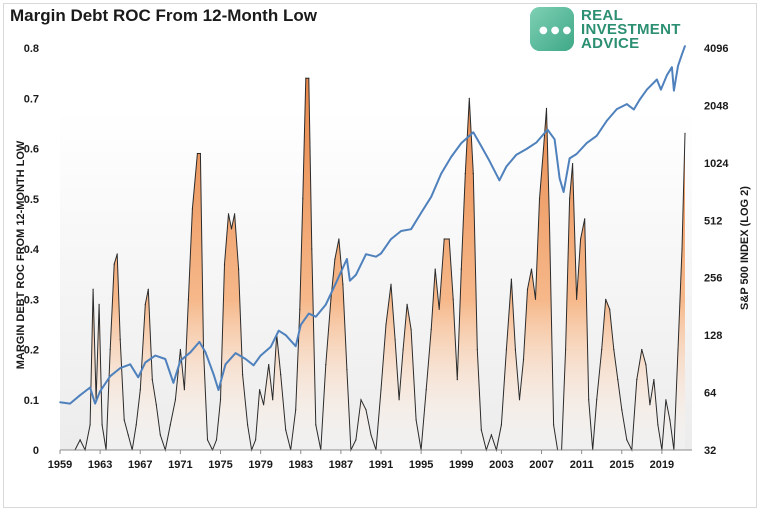 This screenshot has height=513, width=763. Describe the element at coordinates (32, 250) in the screenshot. I see `y-axis-left: 0 0.1 0.2 0.3 0.4 0.5 0.6 0.7 0.8` at that location.